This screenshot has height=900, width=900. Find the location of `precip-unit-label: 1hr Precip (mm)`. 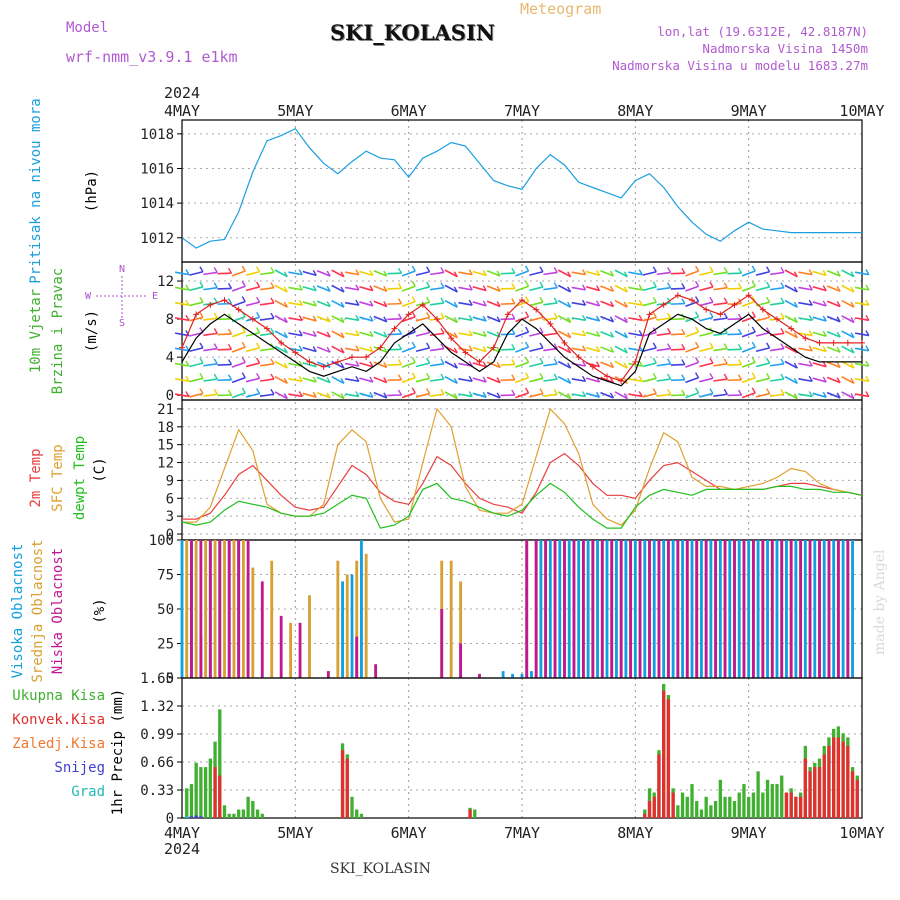

precip-unit-label: 1hr Precip (mm) is located at coordinates (118, 752).